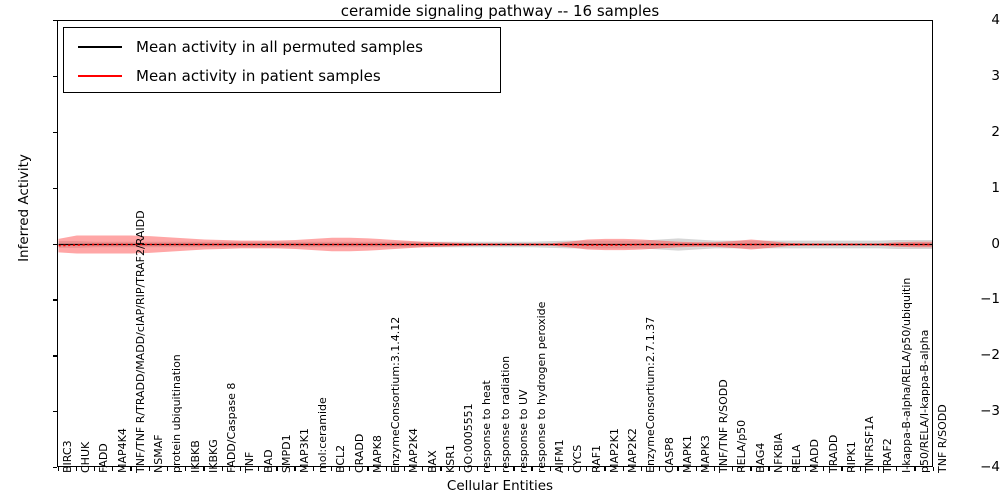 This screenshot has width=1000, height=500. I want to click on y-tick-label: −2, so click(990, 355).